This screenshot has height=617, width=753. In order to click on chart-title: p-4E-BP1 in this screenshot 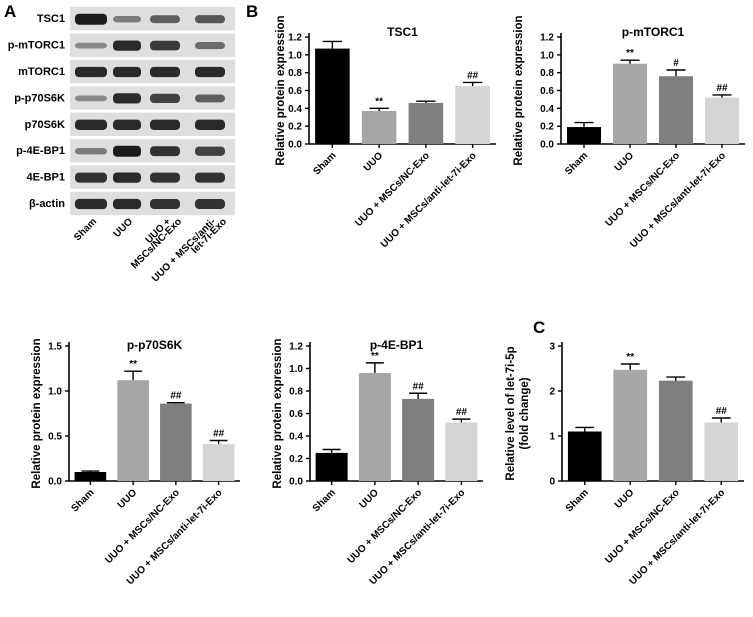, I will do `click(397, 345)`.